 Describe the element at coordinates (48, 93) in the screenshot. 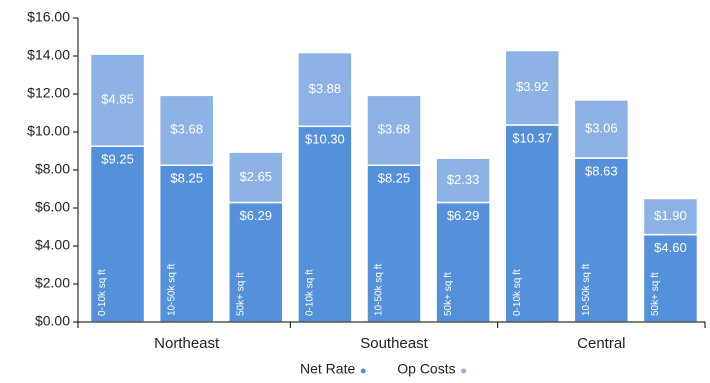

I see `y-tick-label: $12.00` at that location.